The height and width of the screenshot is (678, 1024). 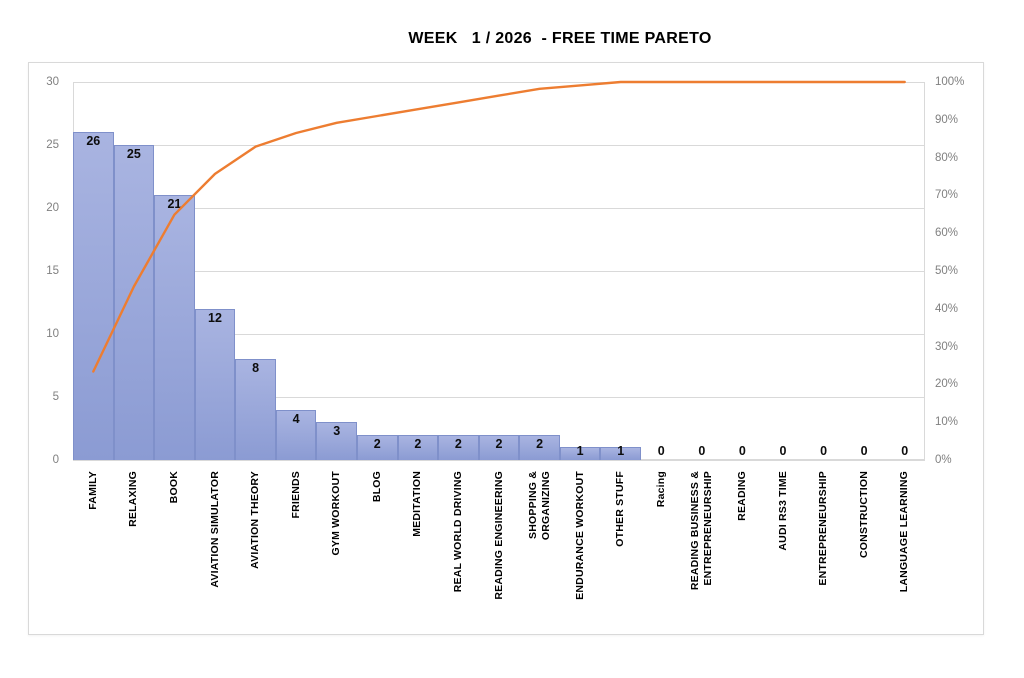 What do you see at coordinates (417, 504) in the screenshot?
I see `category-label: MEDITATION` at bounding box center [417, 504].